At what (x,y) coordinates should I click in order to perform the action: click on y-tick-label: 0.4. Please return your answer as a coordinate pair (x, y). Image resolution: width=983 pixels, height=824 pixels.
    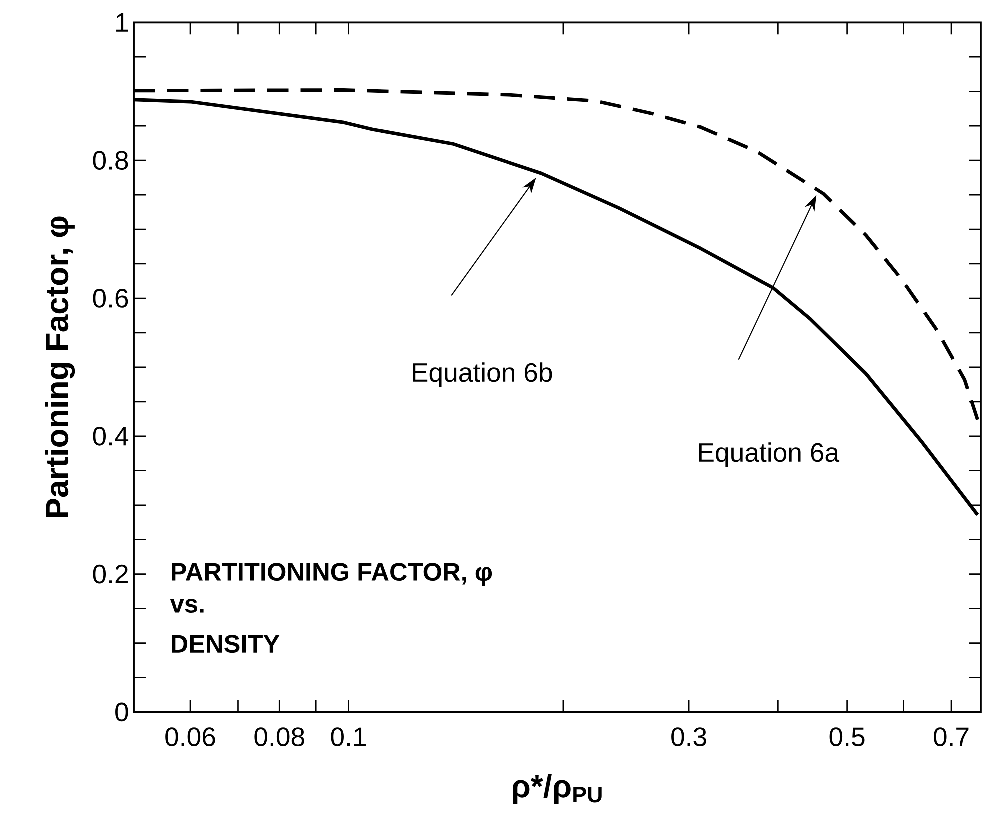
    Looking at the image, I should click on (111, 436).